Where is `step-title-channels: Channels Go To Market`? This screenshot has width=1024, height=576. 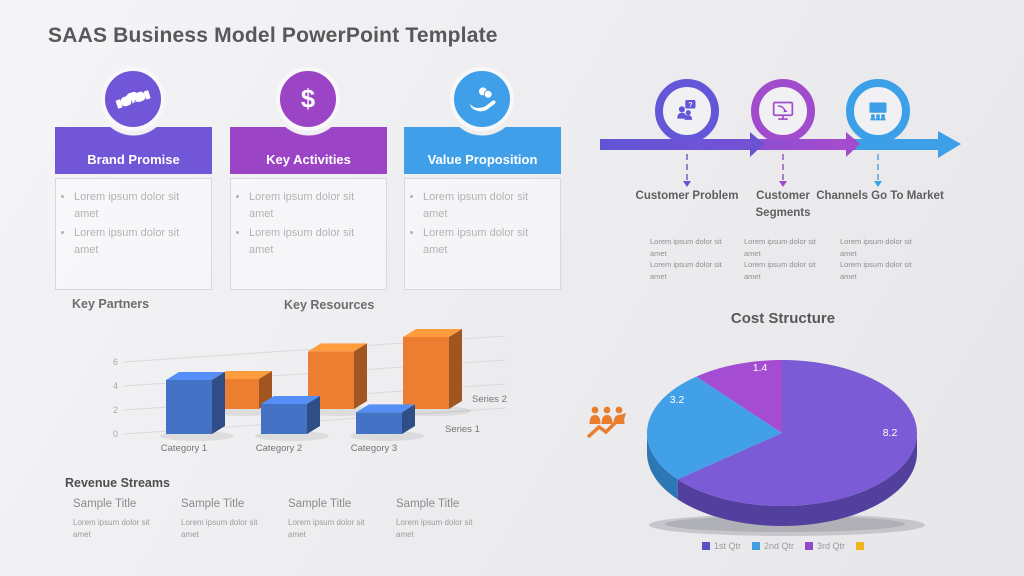
step-title-channels: Channels Go To Market is located at coordinates (880, 196).